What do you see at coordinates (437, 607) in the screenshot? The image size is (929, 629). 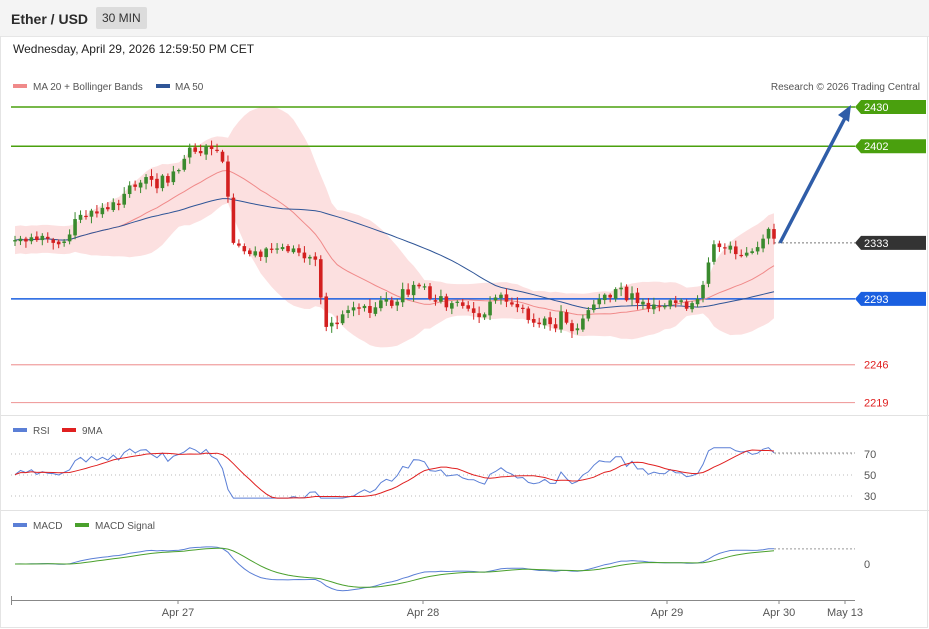 I see `x-axis: Apr 27 Apr 28 Apr 29 Apr 30 May 13` at bounding box center [437, 607].